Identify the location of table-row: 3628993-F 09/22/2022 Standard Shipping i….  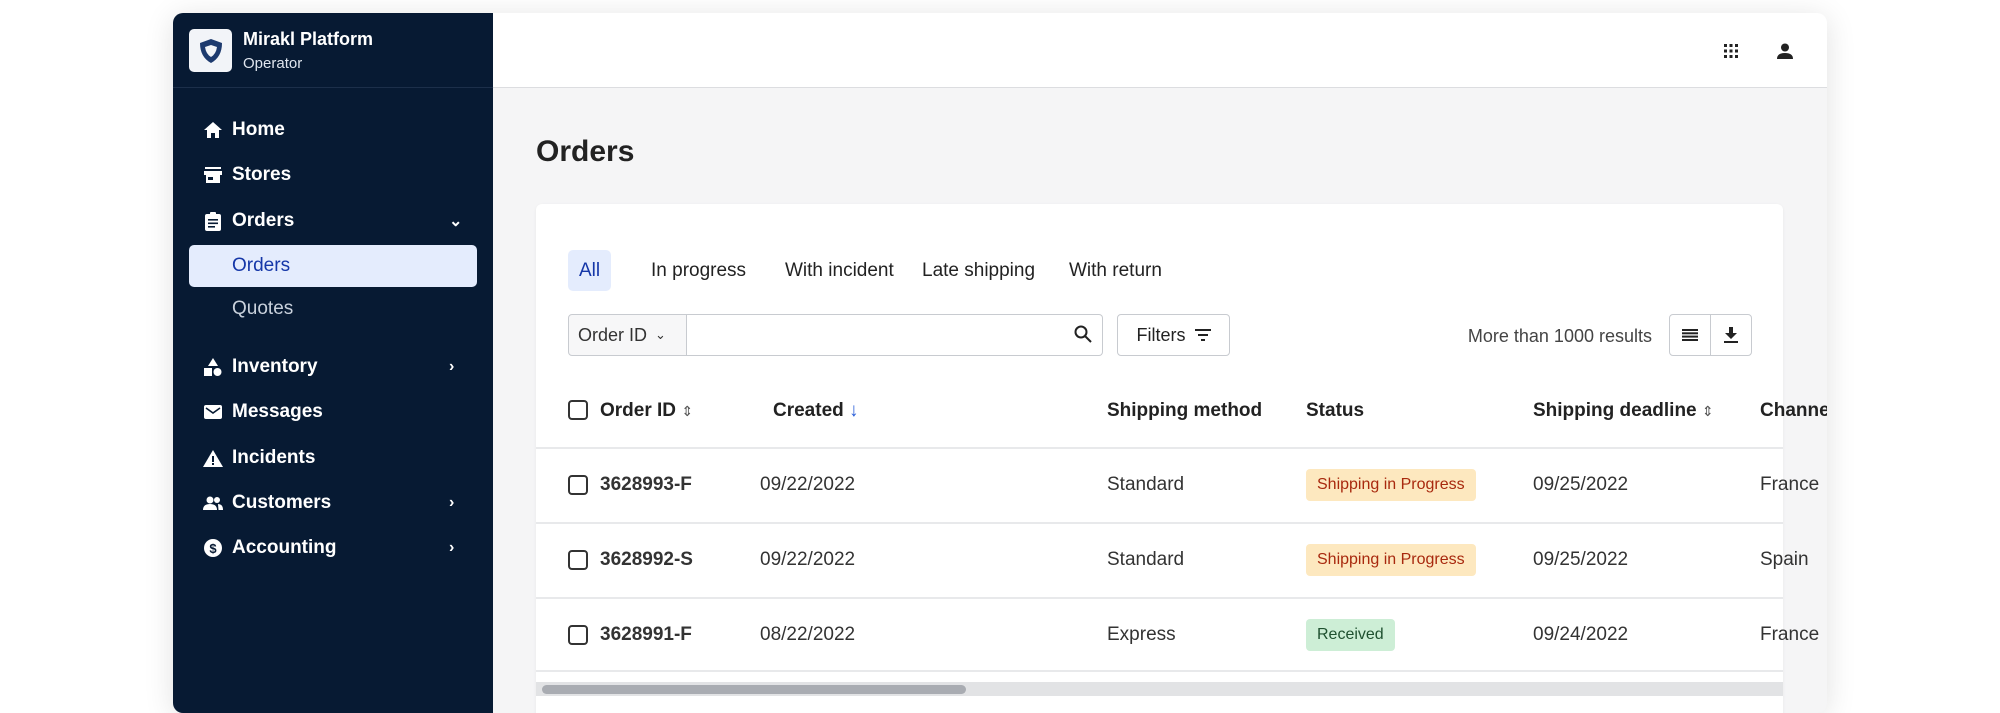
(1177, 484).